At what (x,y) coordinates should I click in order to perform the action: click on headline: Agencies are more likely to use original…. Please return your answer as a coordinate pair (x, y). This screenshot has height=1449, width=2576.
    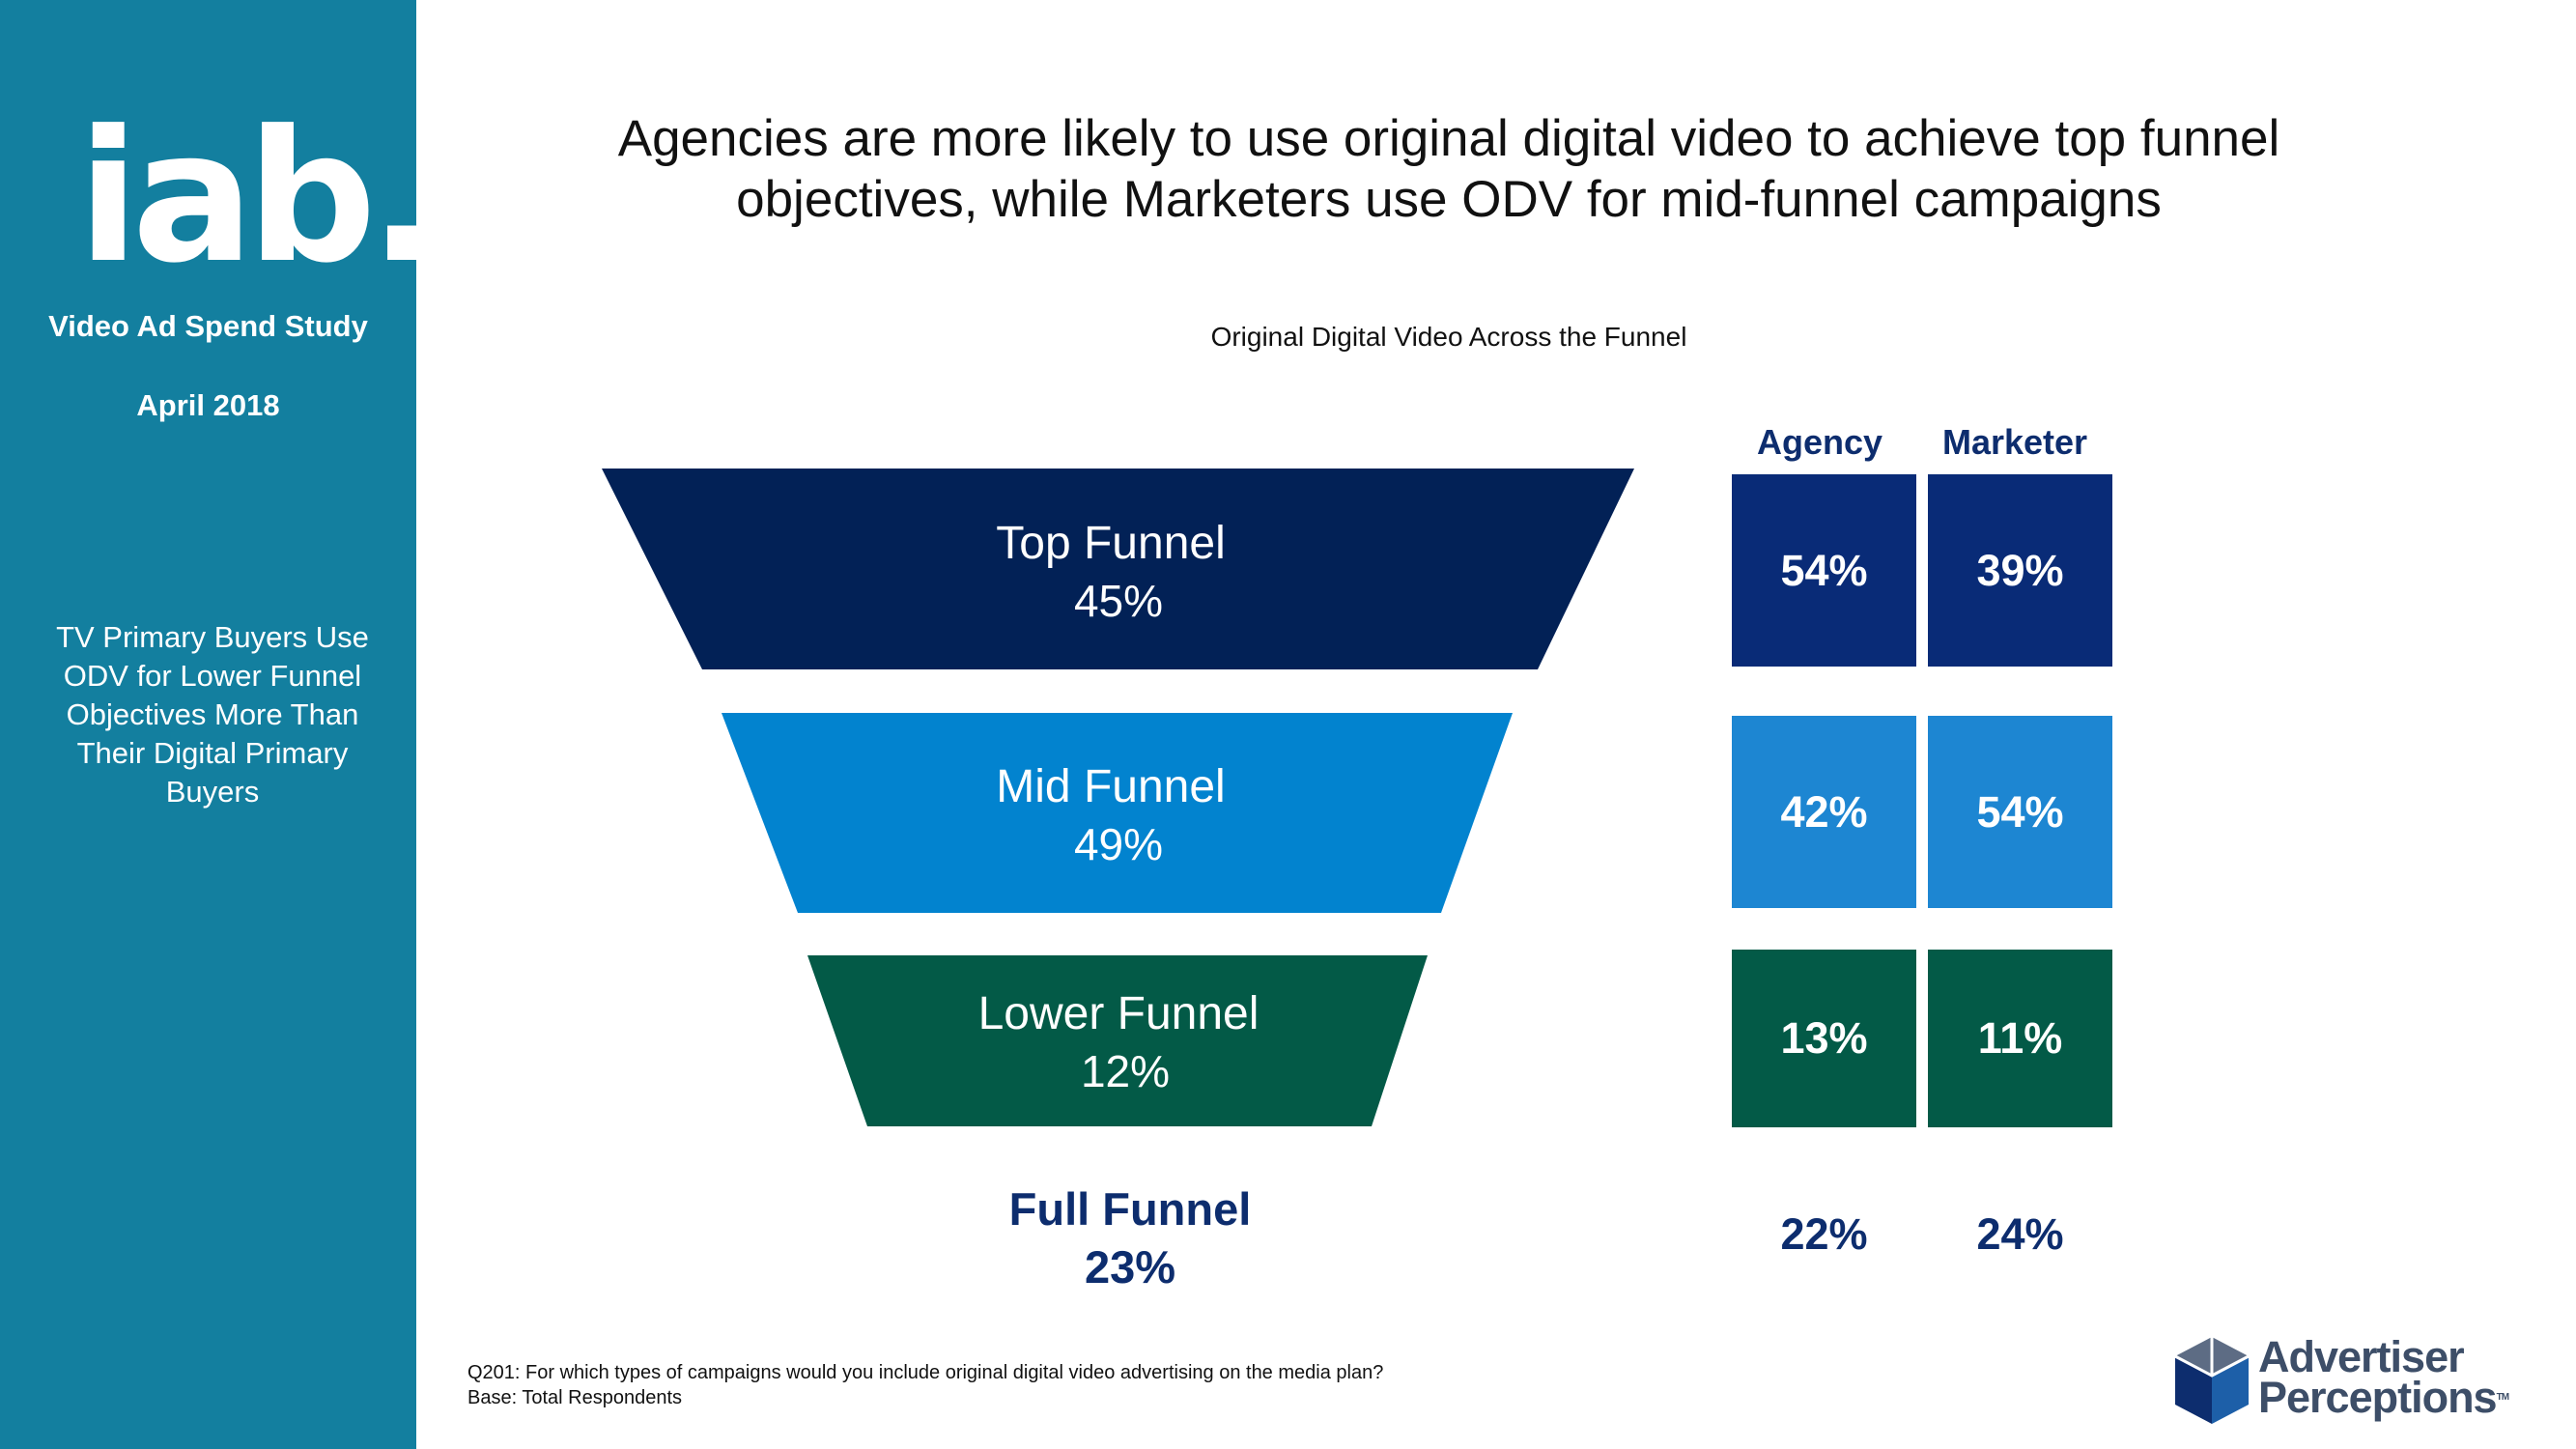
    Looking at the image, I should click on (1449, 169).